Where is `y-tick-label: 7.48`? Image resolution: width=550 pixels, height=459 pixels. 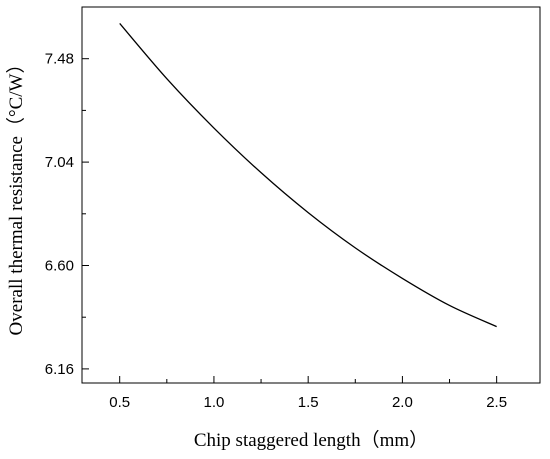 y-tick-label: 7.48 is located at coordinates (59, 59).